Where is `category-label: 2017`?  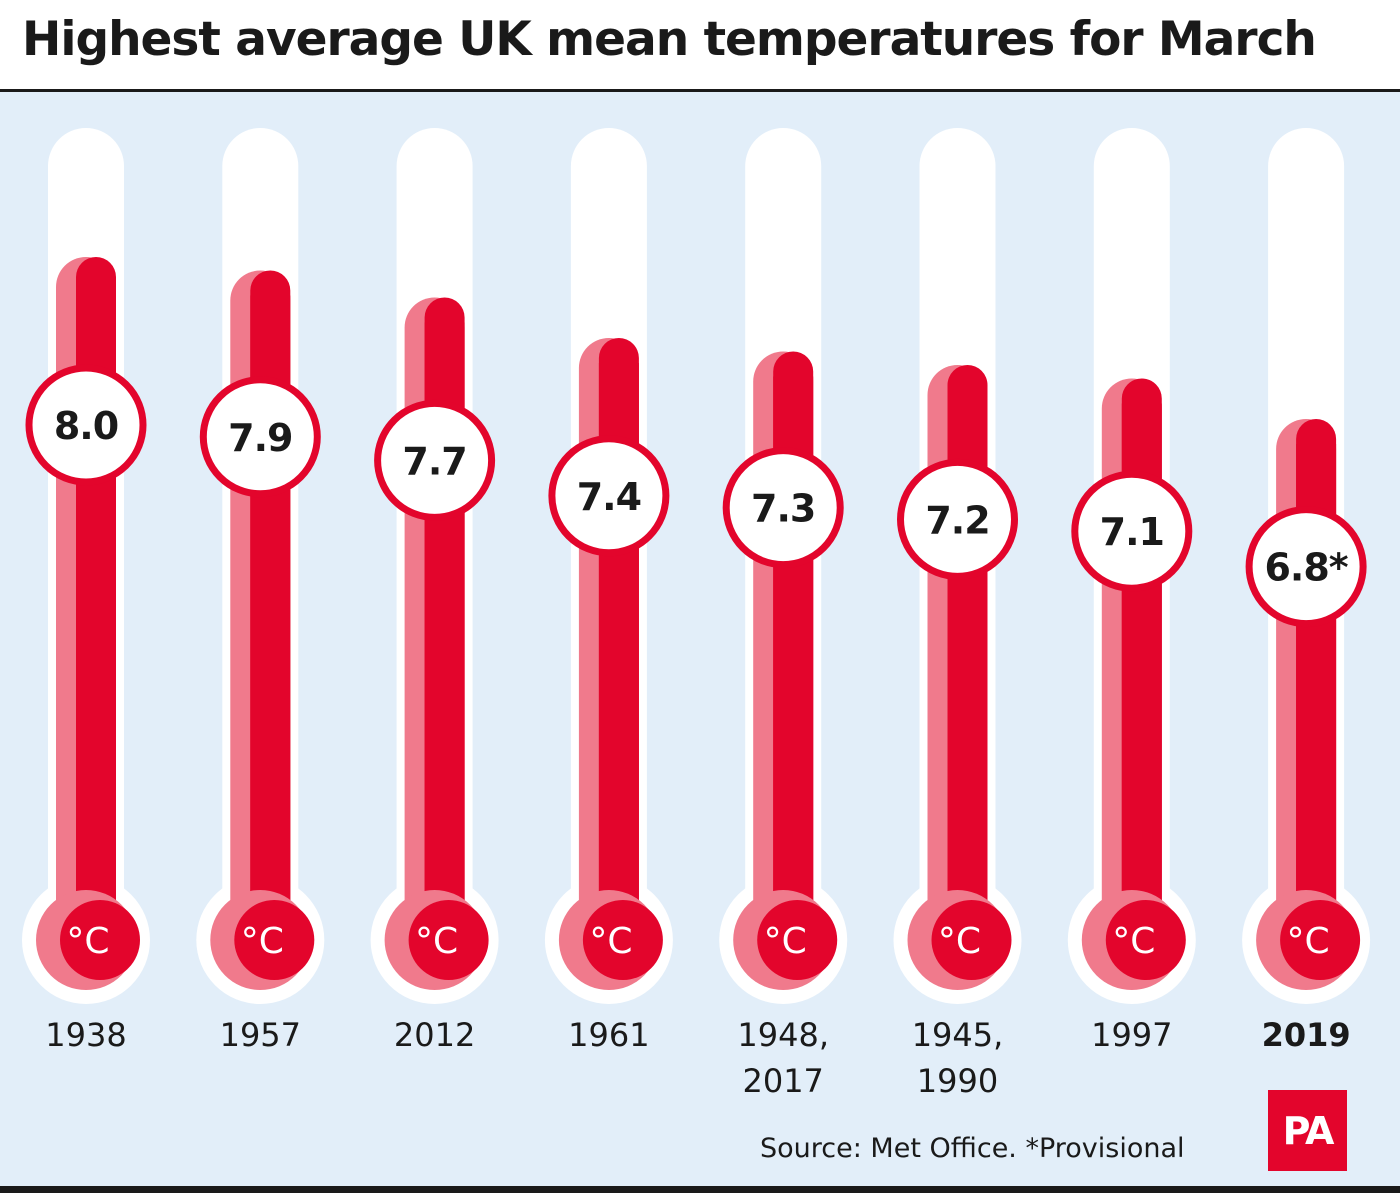 category-label: 2017 is located at coordinates (782, 1081).